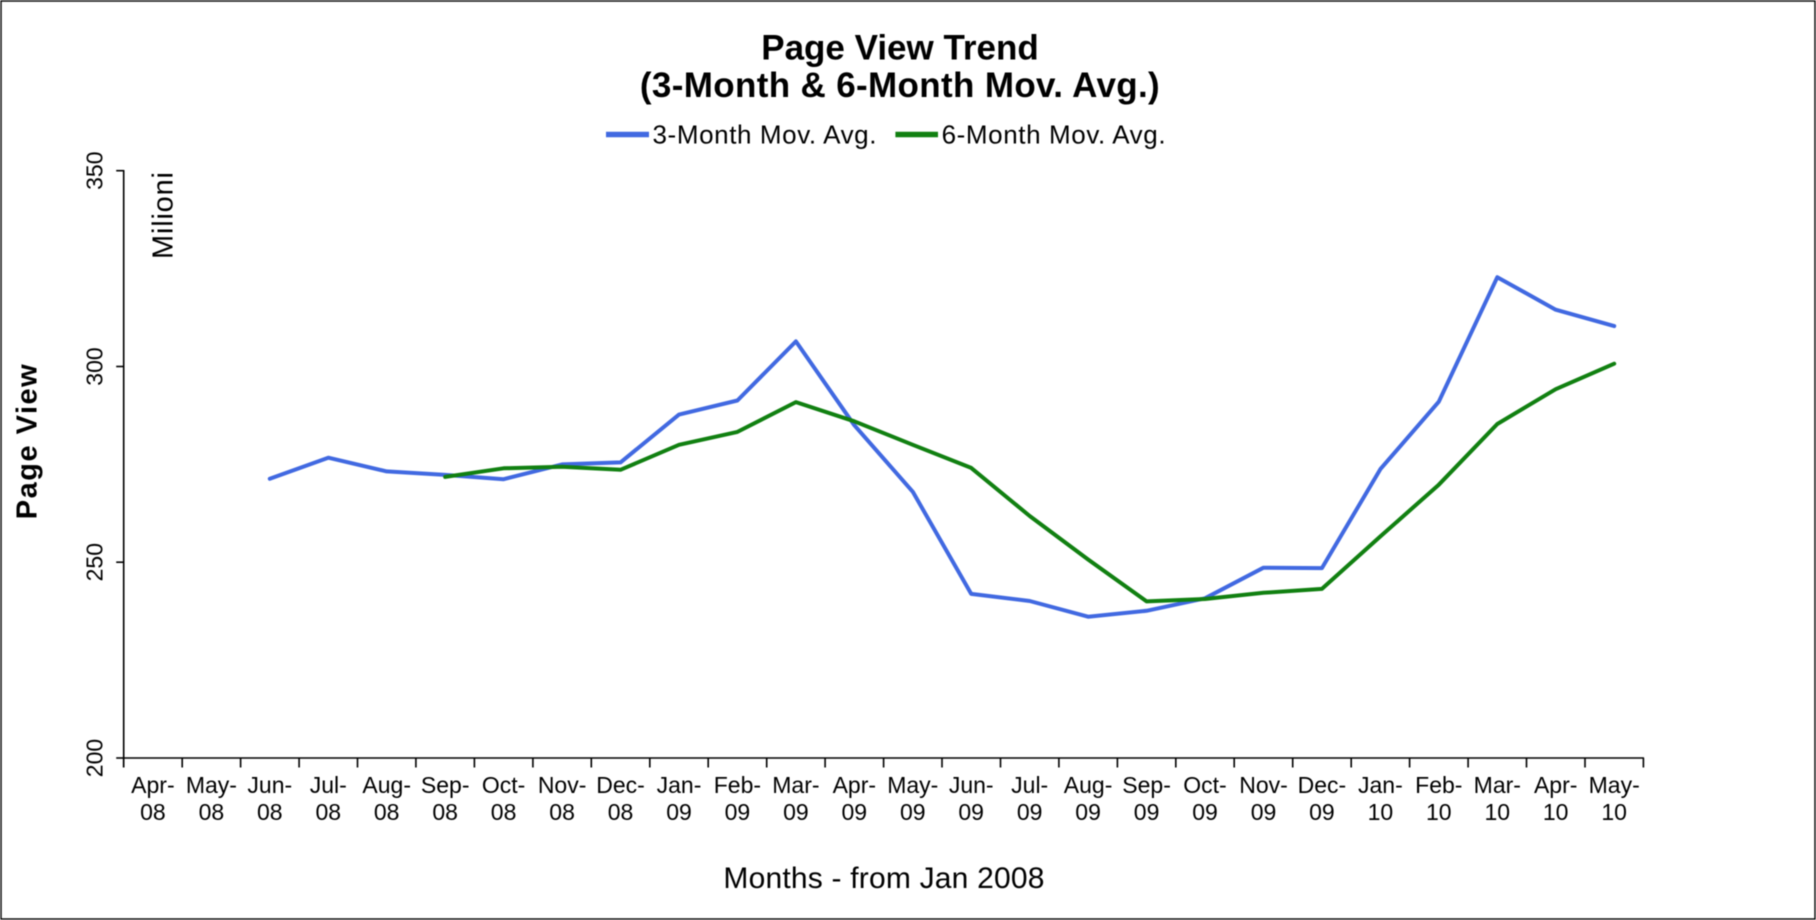  I want to click on svg-text: (3-Month & 6-Month Mov. Avg.), so click(900, 85).